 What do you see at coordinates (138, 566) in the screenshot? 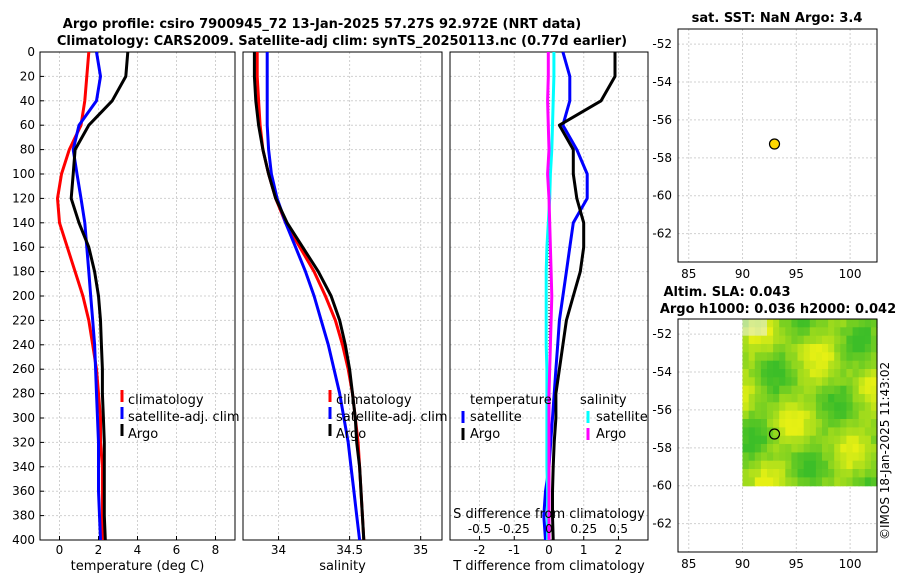
I see `xaxis-label: temperature (deg C)` at bounding box center [138, 566].